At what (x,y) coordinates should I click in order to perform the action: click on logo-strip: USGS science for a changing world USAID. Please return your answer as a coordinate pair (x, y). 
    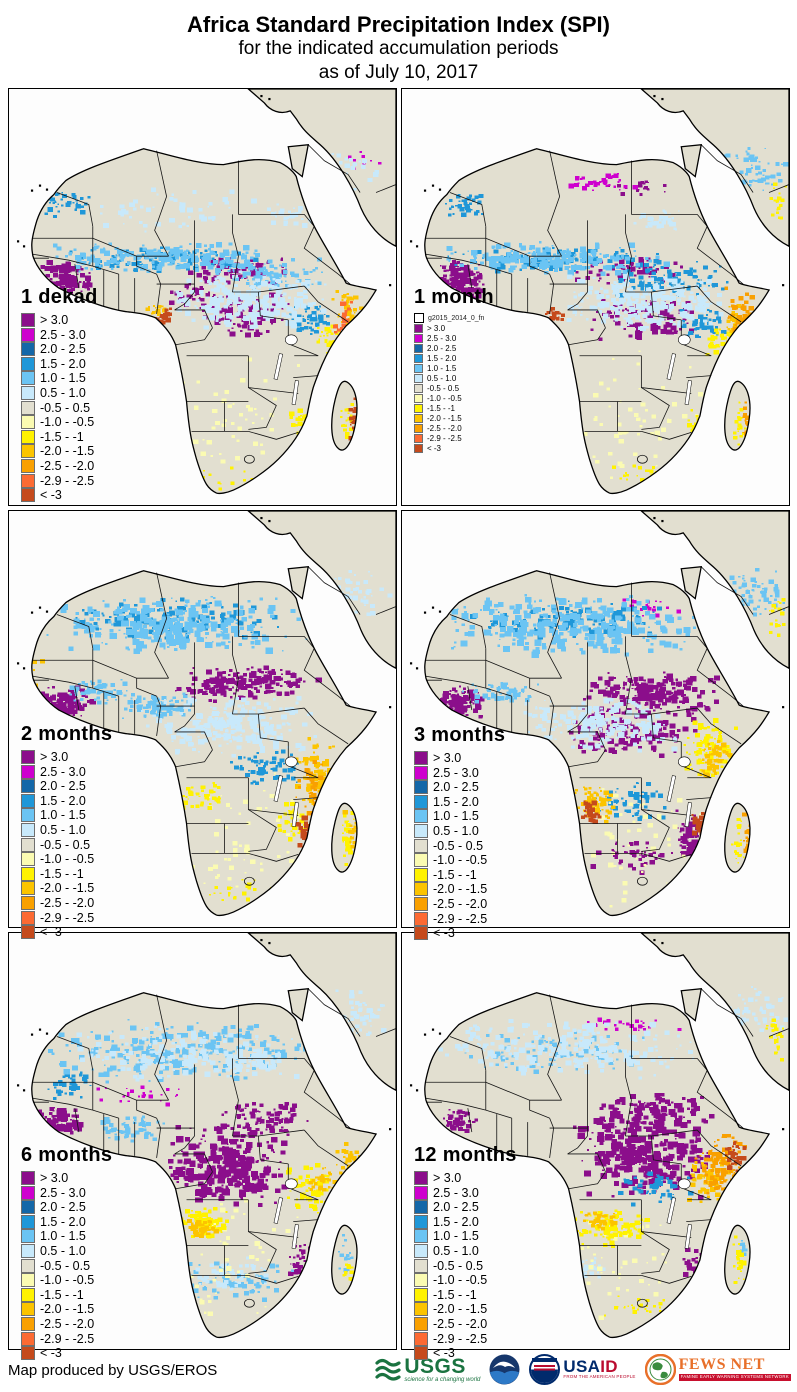
    Looking at the image, I should click on (583, 1369).